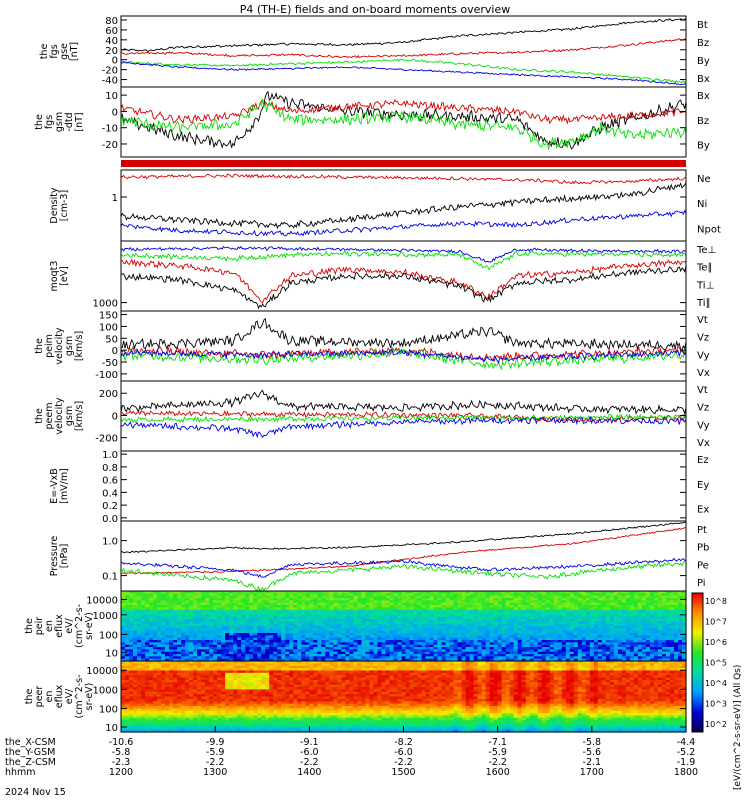  What do you see at coordinates (706, 250) in the screenshot?
I see `legend-te⊥: Te⊥` at bounding box center [706, 250].